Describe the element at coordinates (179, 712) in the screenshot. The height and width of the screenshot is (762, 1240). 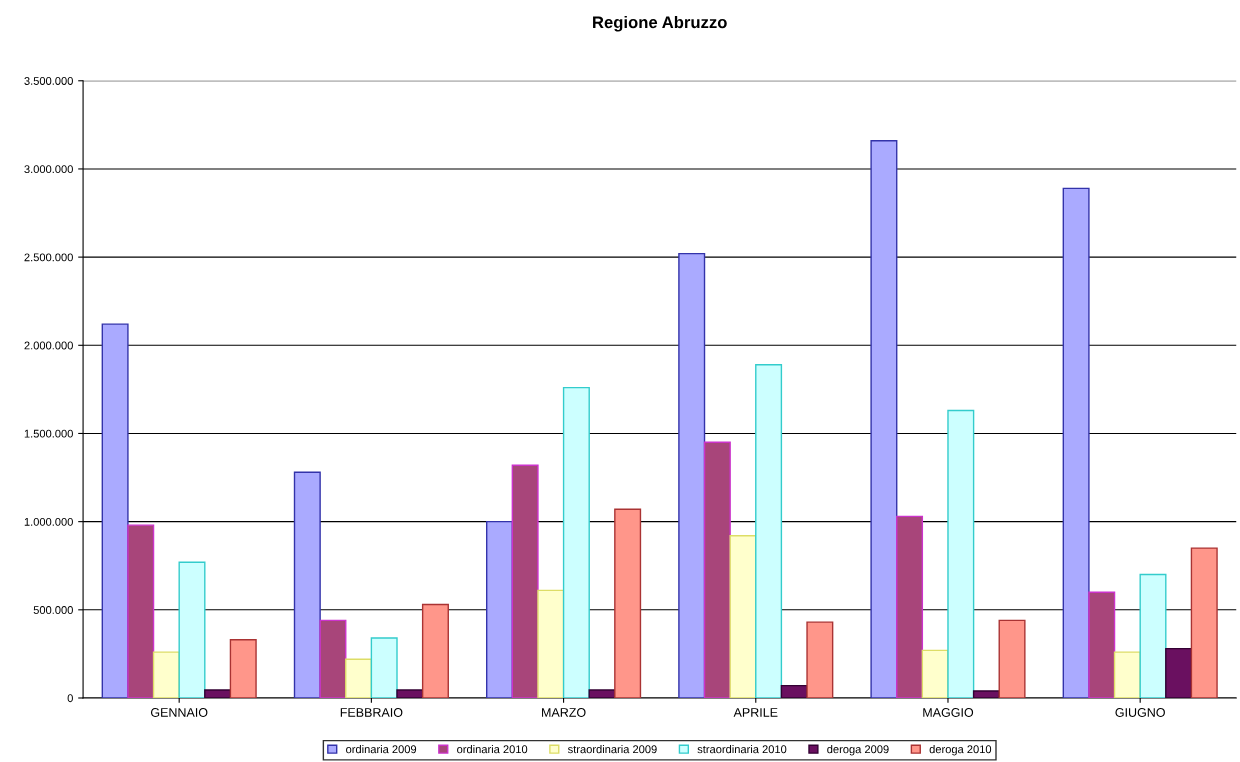
I see `x-tick-label: GENNAIO` at that location.